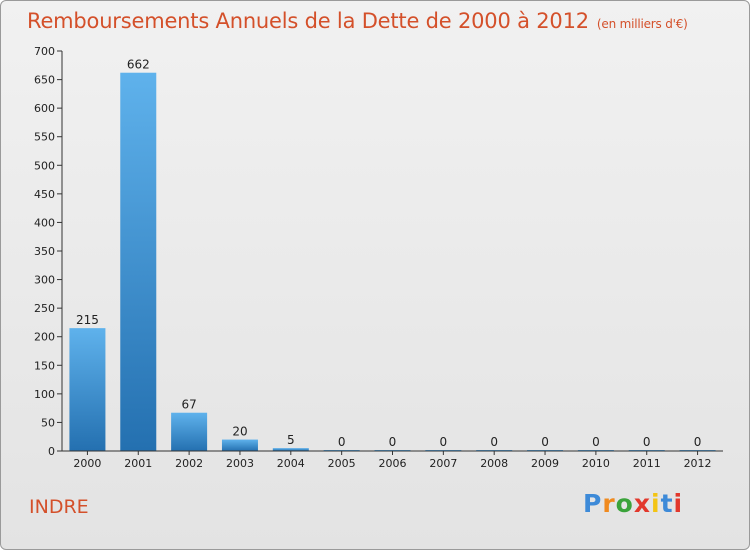 This screenshot has width=750, height=550. I want to click on y-tick-label: 600, so click(44, 108).